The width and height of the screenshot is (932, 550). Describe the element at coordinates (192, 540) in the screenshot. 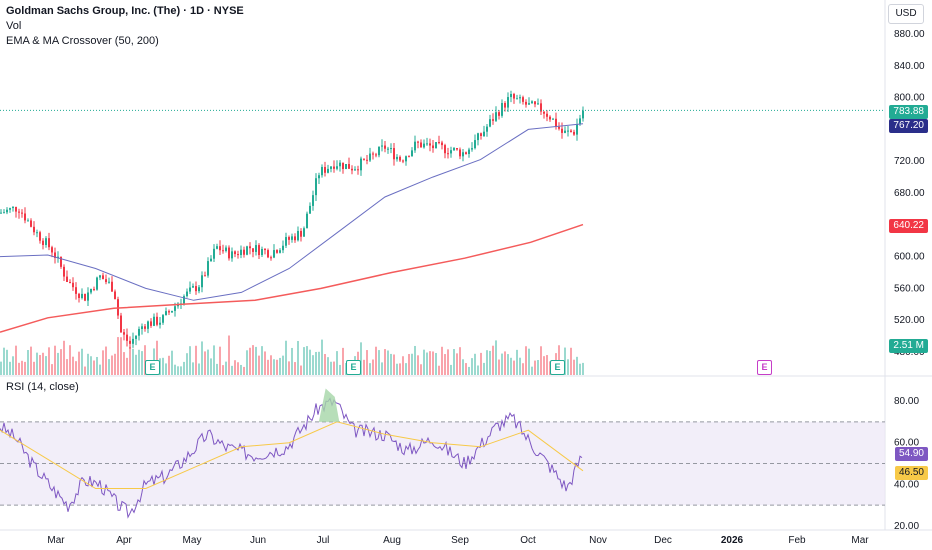

I see `time-tick-label: May` at that location.